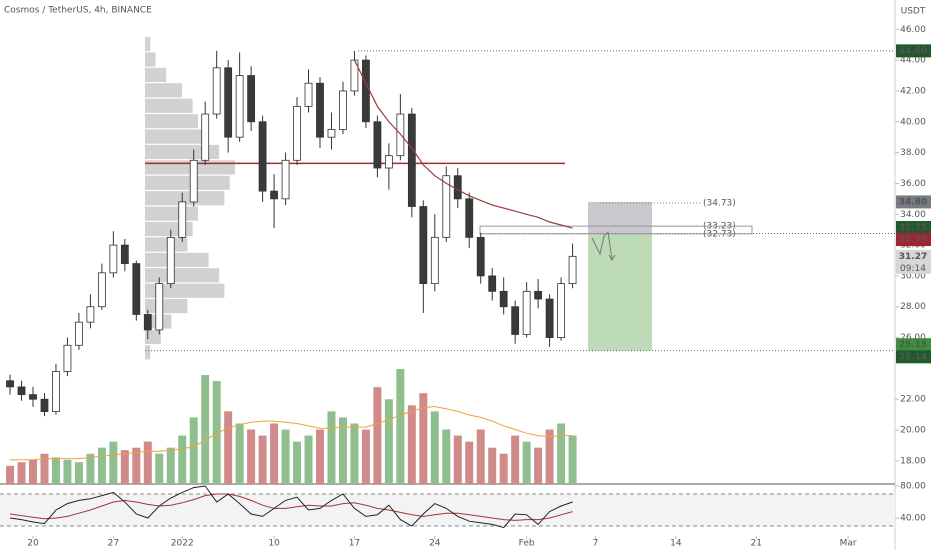  I want to click on annotation-label: (34.73), so click(719, 204).